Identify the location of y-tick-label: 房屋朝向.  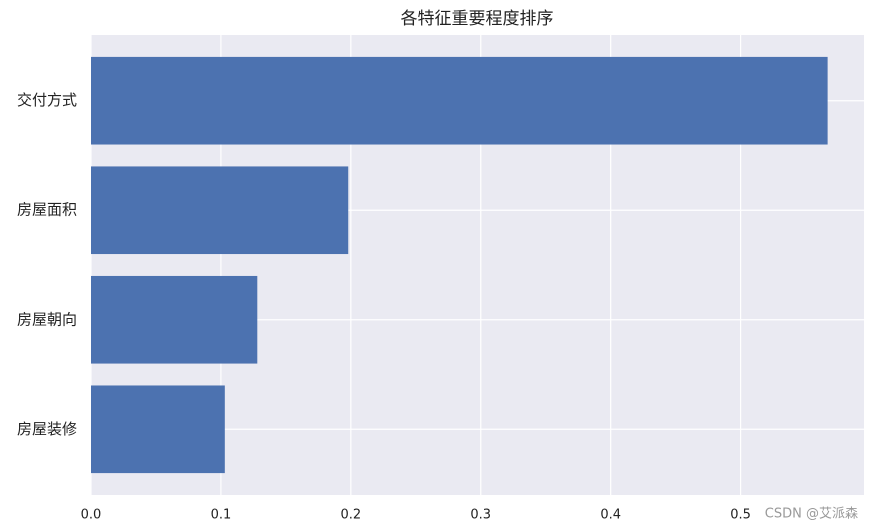
(47, 319).